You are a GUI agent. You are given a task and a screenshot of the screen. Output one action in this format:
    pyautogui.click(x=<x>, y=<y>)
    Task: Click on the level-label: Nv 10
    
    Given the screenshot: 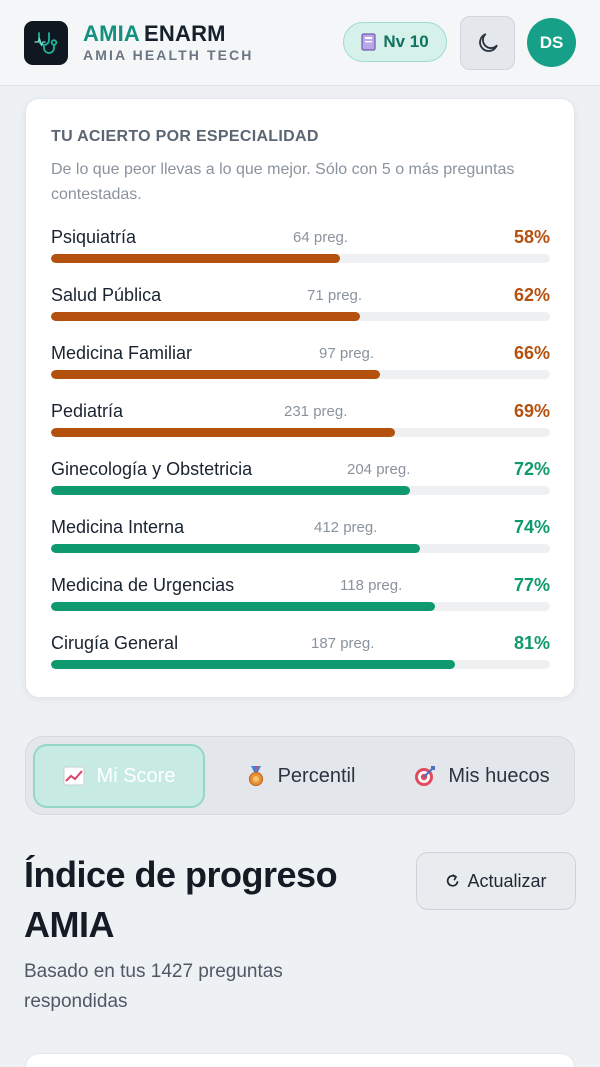 What is the action you would take?
    pyautogui.click(x=406, y=41)
    